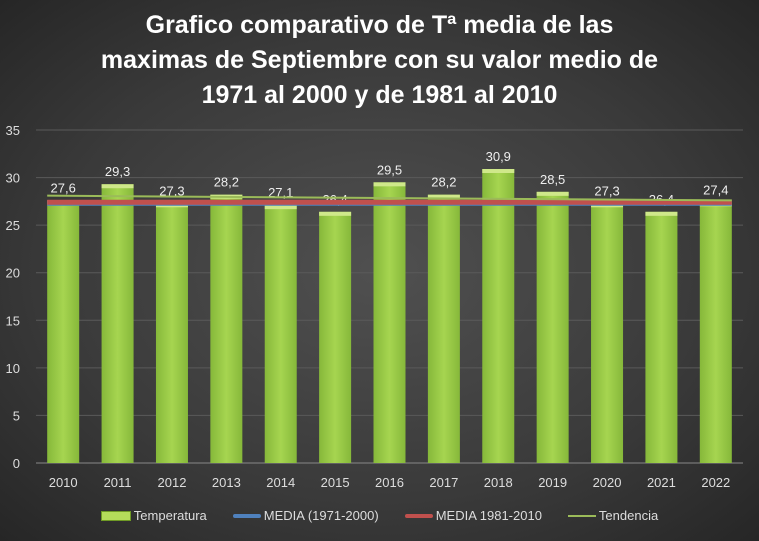  I want to click on y-tick-label: 15, so click(13, 320).